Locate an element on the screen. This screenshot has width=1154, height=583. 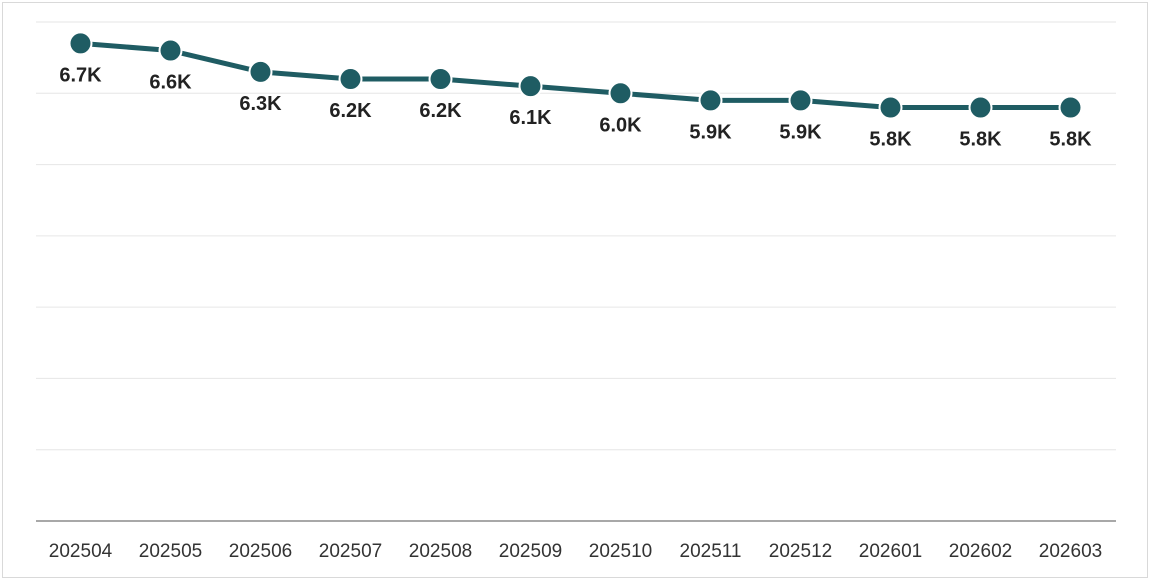
x-tick-label: 202602 is located at coordinates (980, 551).